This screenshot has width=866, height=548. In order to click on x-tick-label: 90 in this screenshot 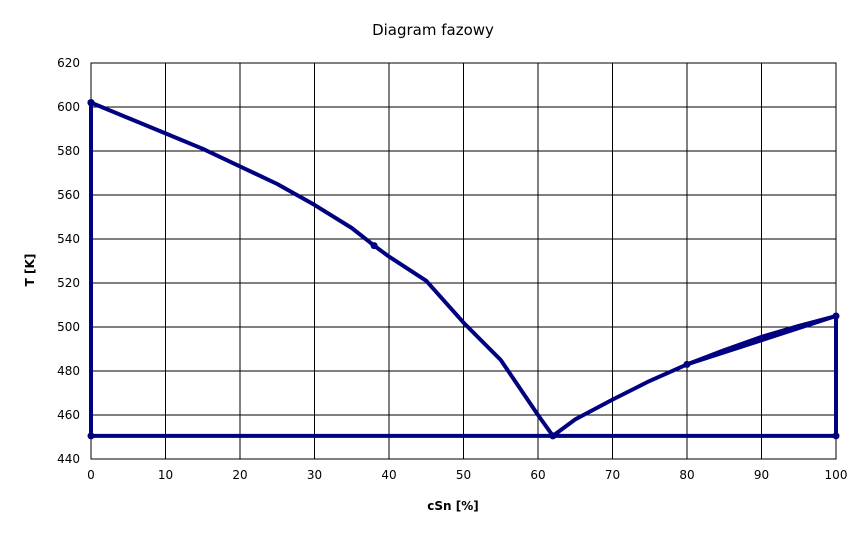, I will do `click(761, 475)`.